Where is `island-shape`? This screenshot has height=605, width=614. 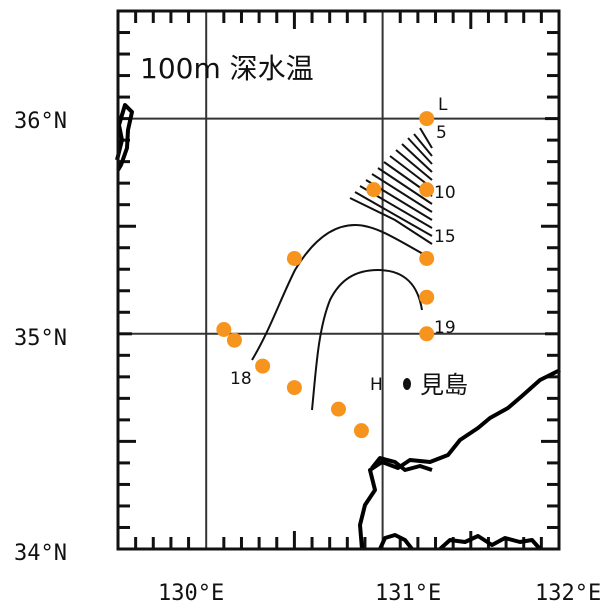
island-shape is located at coordinates (407, 384).